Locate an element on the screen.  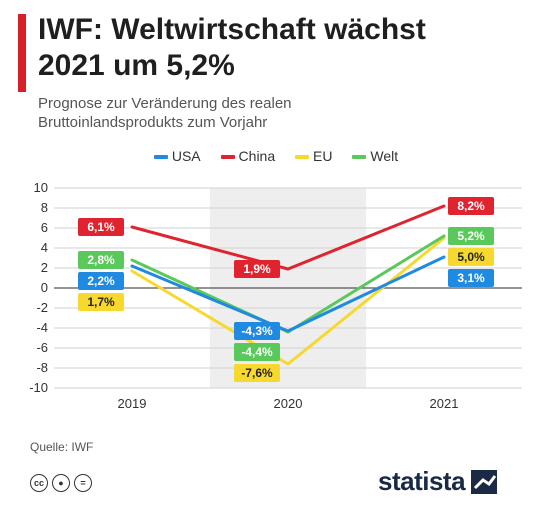
data-label-welt-2021: 5,2% is located at coordinates (471, 236).